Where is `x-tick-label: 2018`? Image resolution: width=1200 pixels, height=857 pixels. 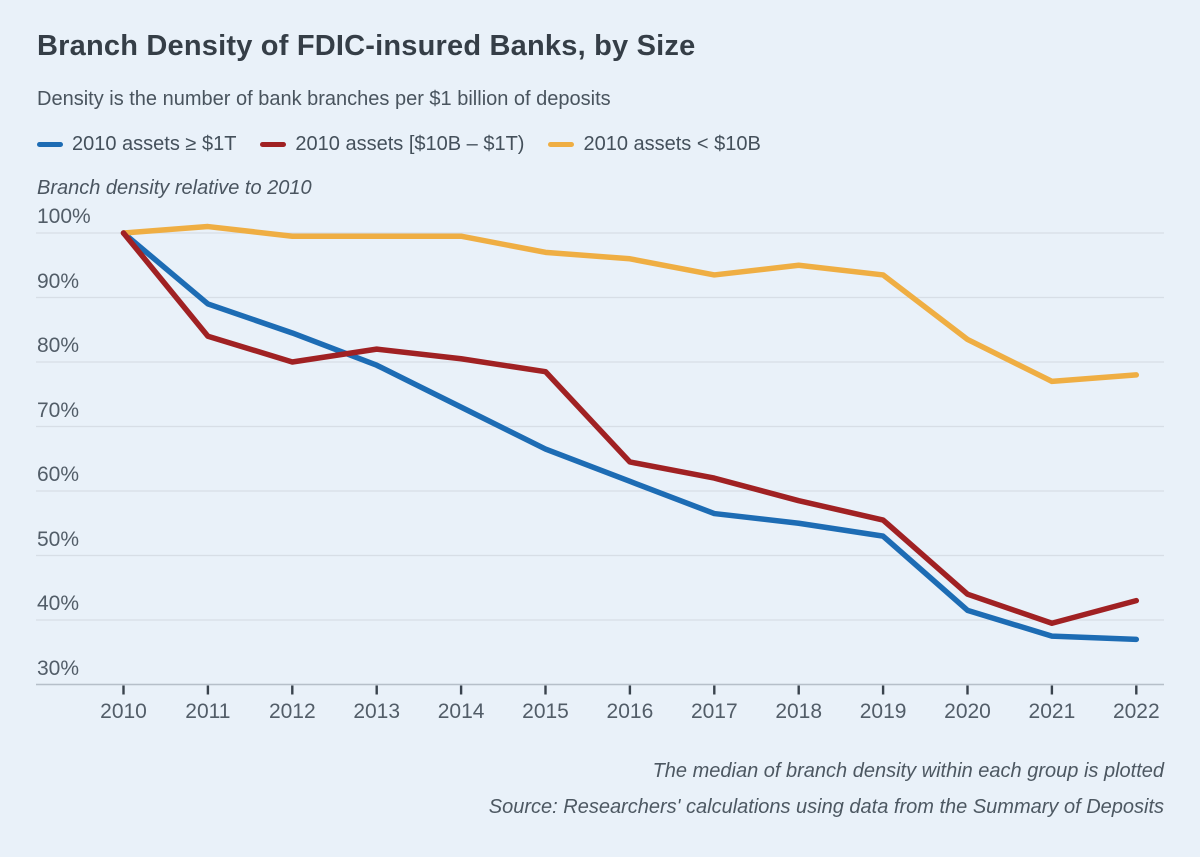 x-tick-label: 2018 is located at coordinates (799, 711).